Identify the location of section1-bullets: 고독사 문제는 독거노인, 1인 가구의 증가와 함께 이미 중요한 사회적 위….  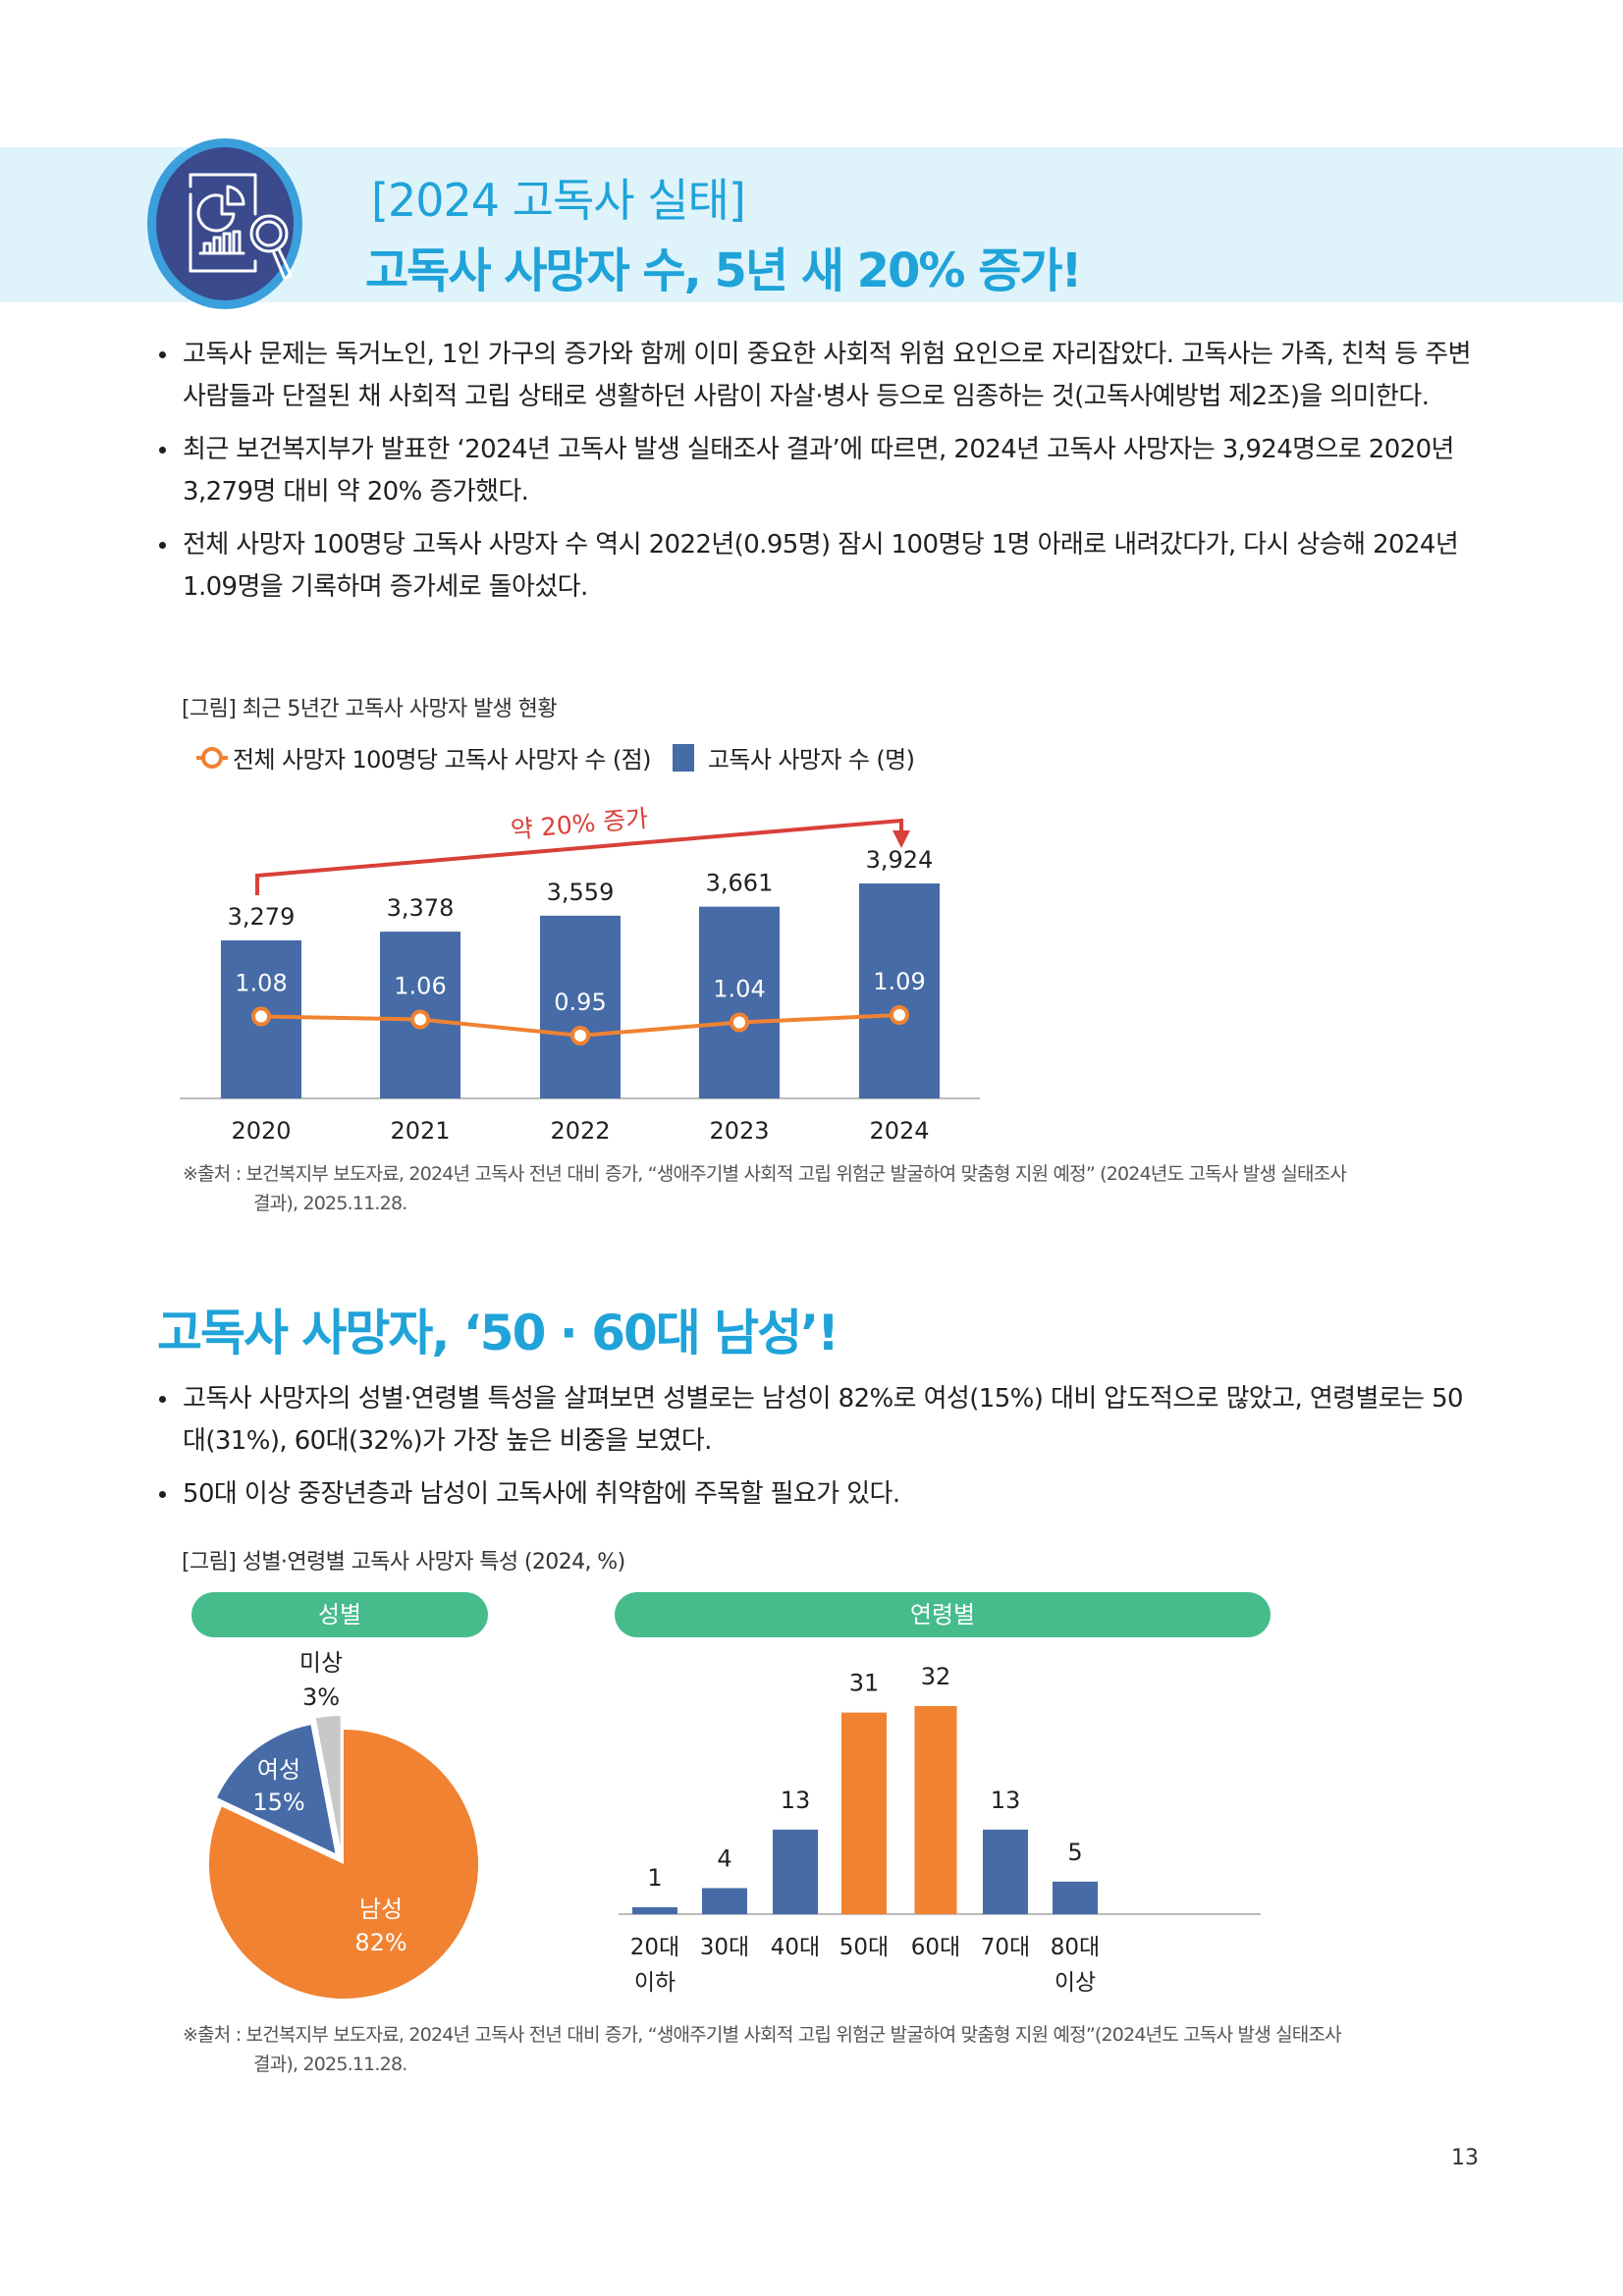
(817, 476).